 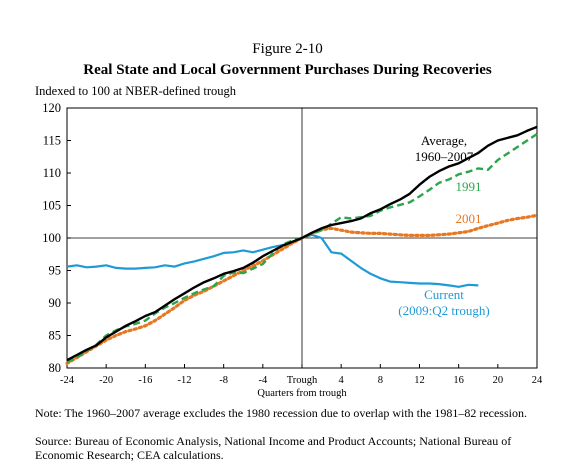 What do you see at coordinates (135, 91) in the screenshot?
I see `chart-subtitle: Indexed to 100 at NBER-defined trough` at bounding box center [135, 91].